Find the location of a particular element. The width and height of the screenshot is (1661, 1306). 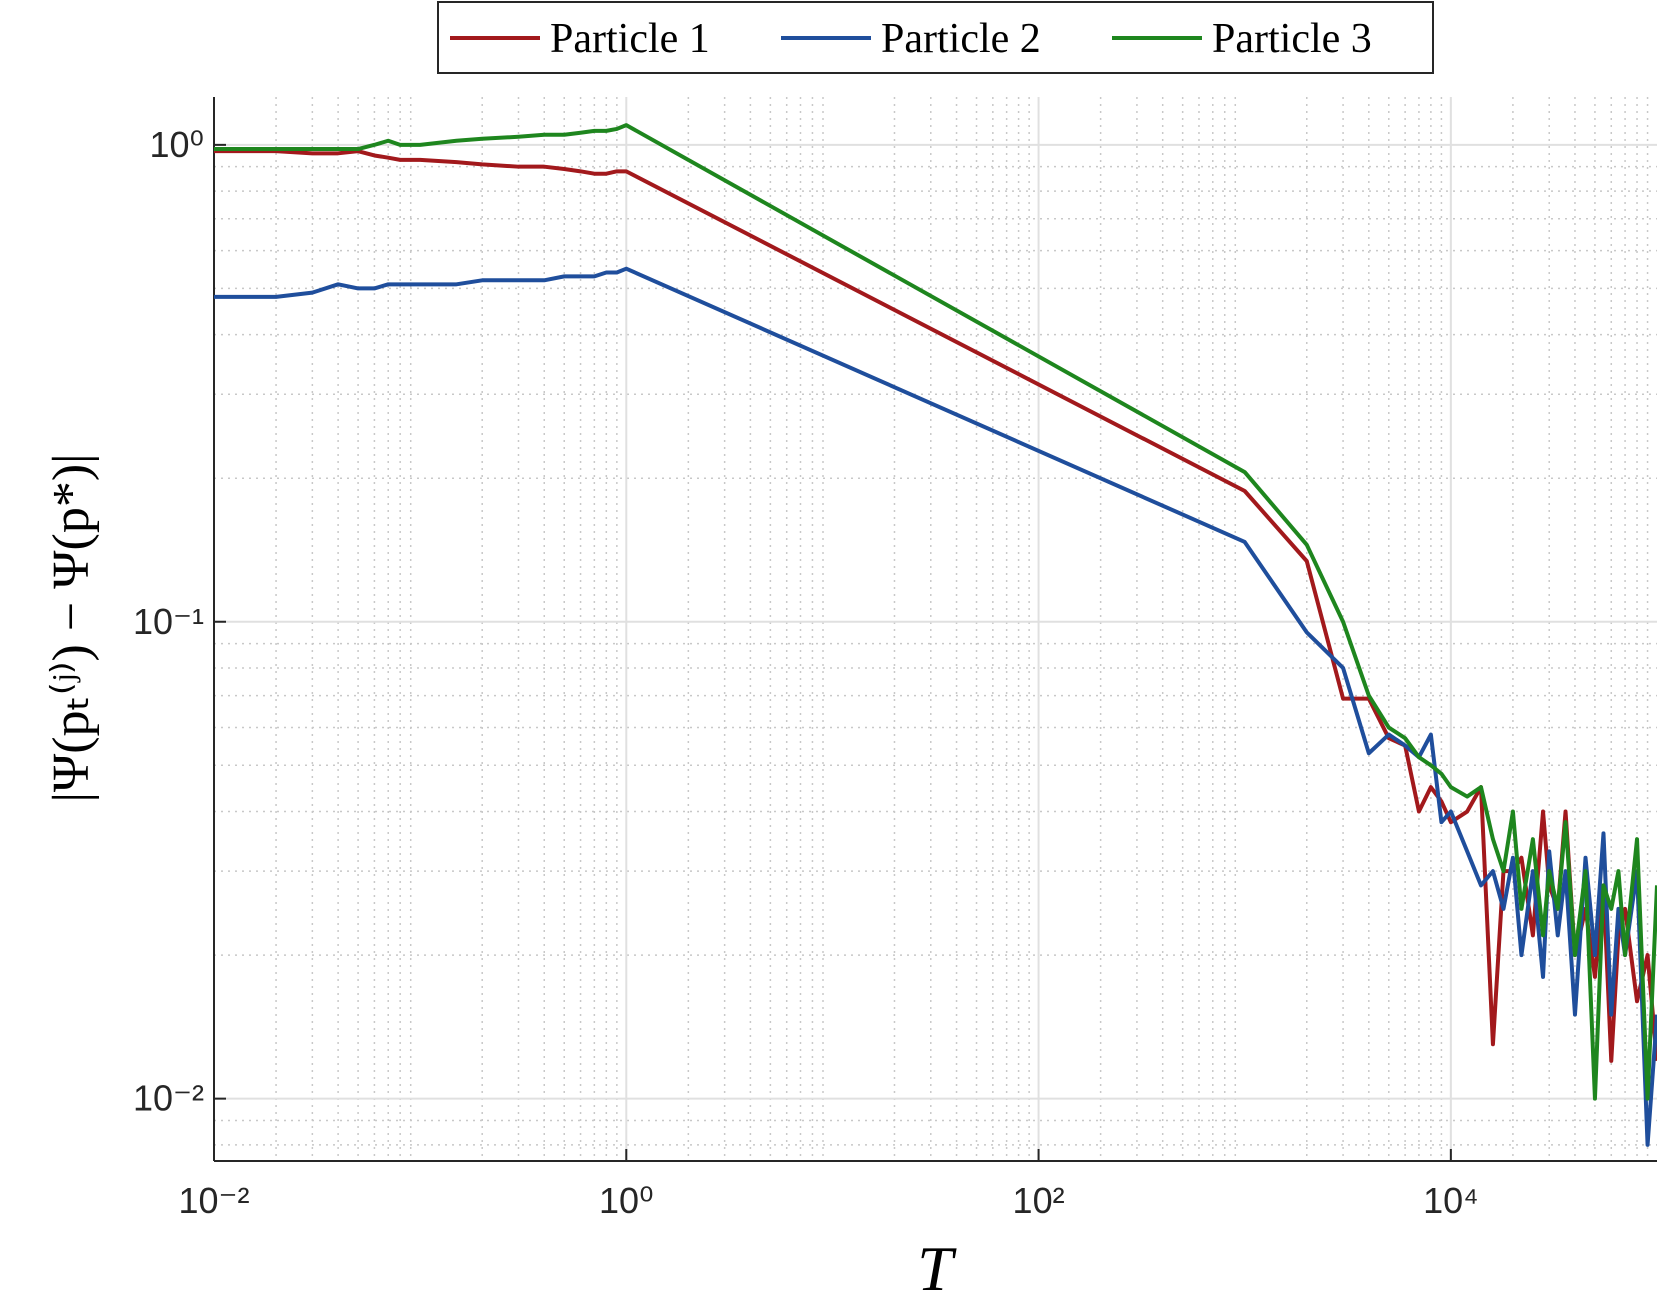

legend-box is located at coordinates (935, 37).